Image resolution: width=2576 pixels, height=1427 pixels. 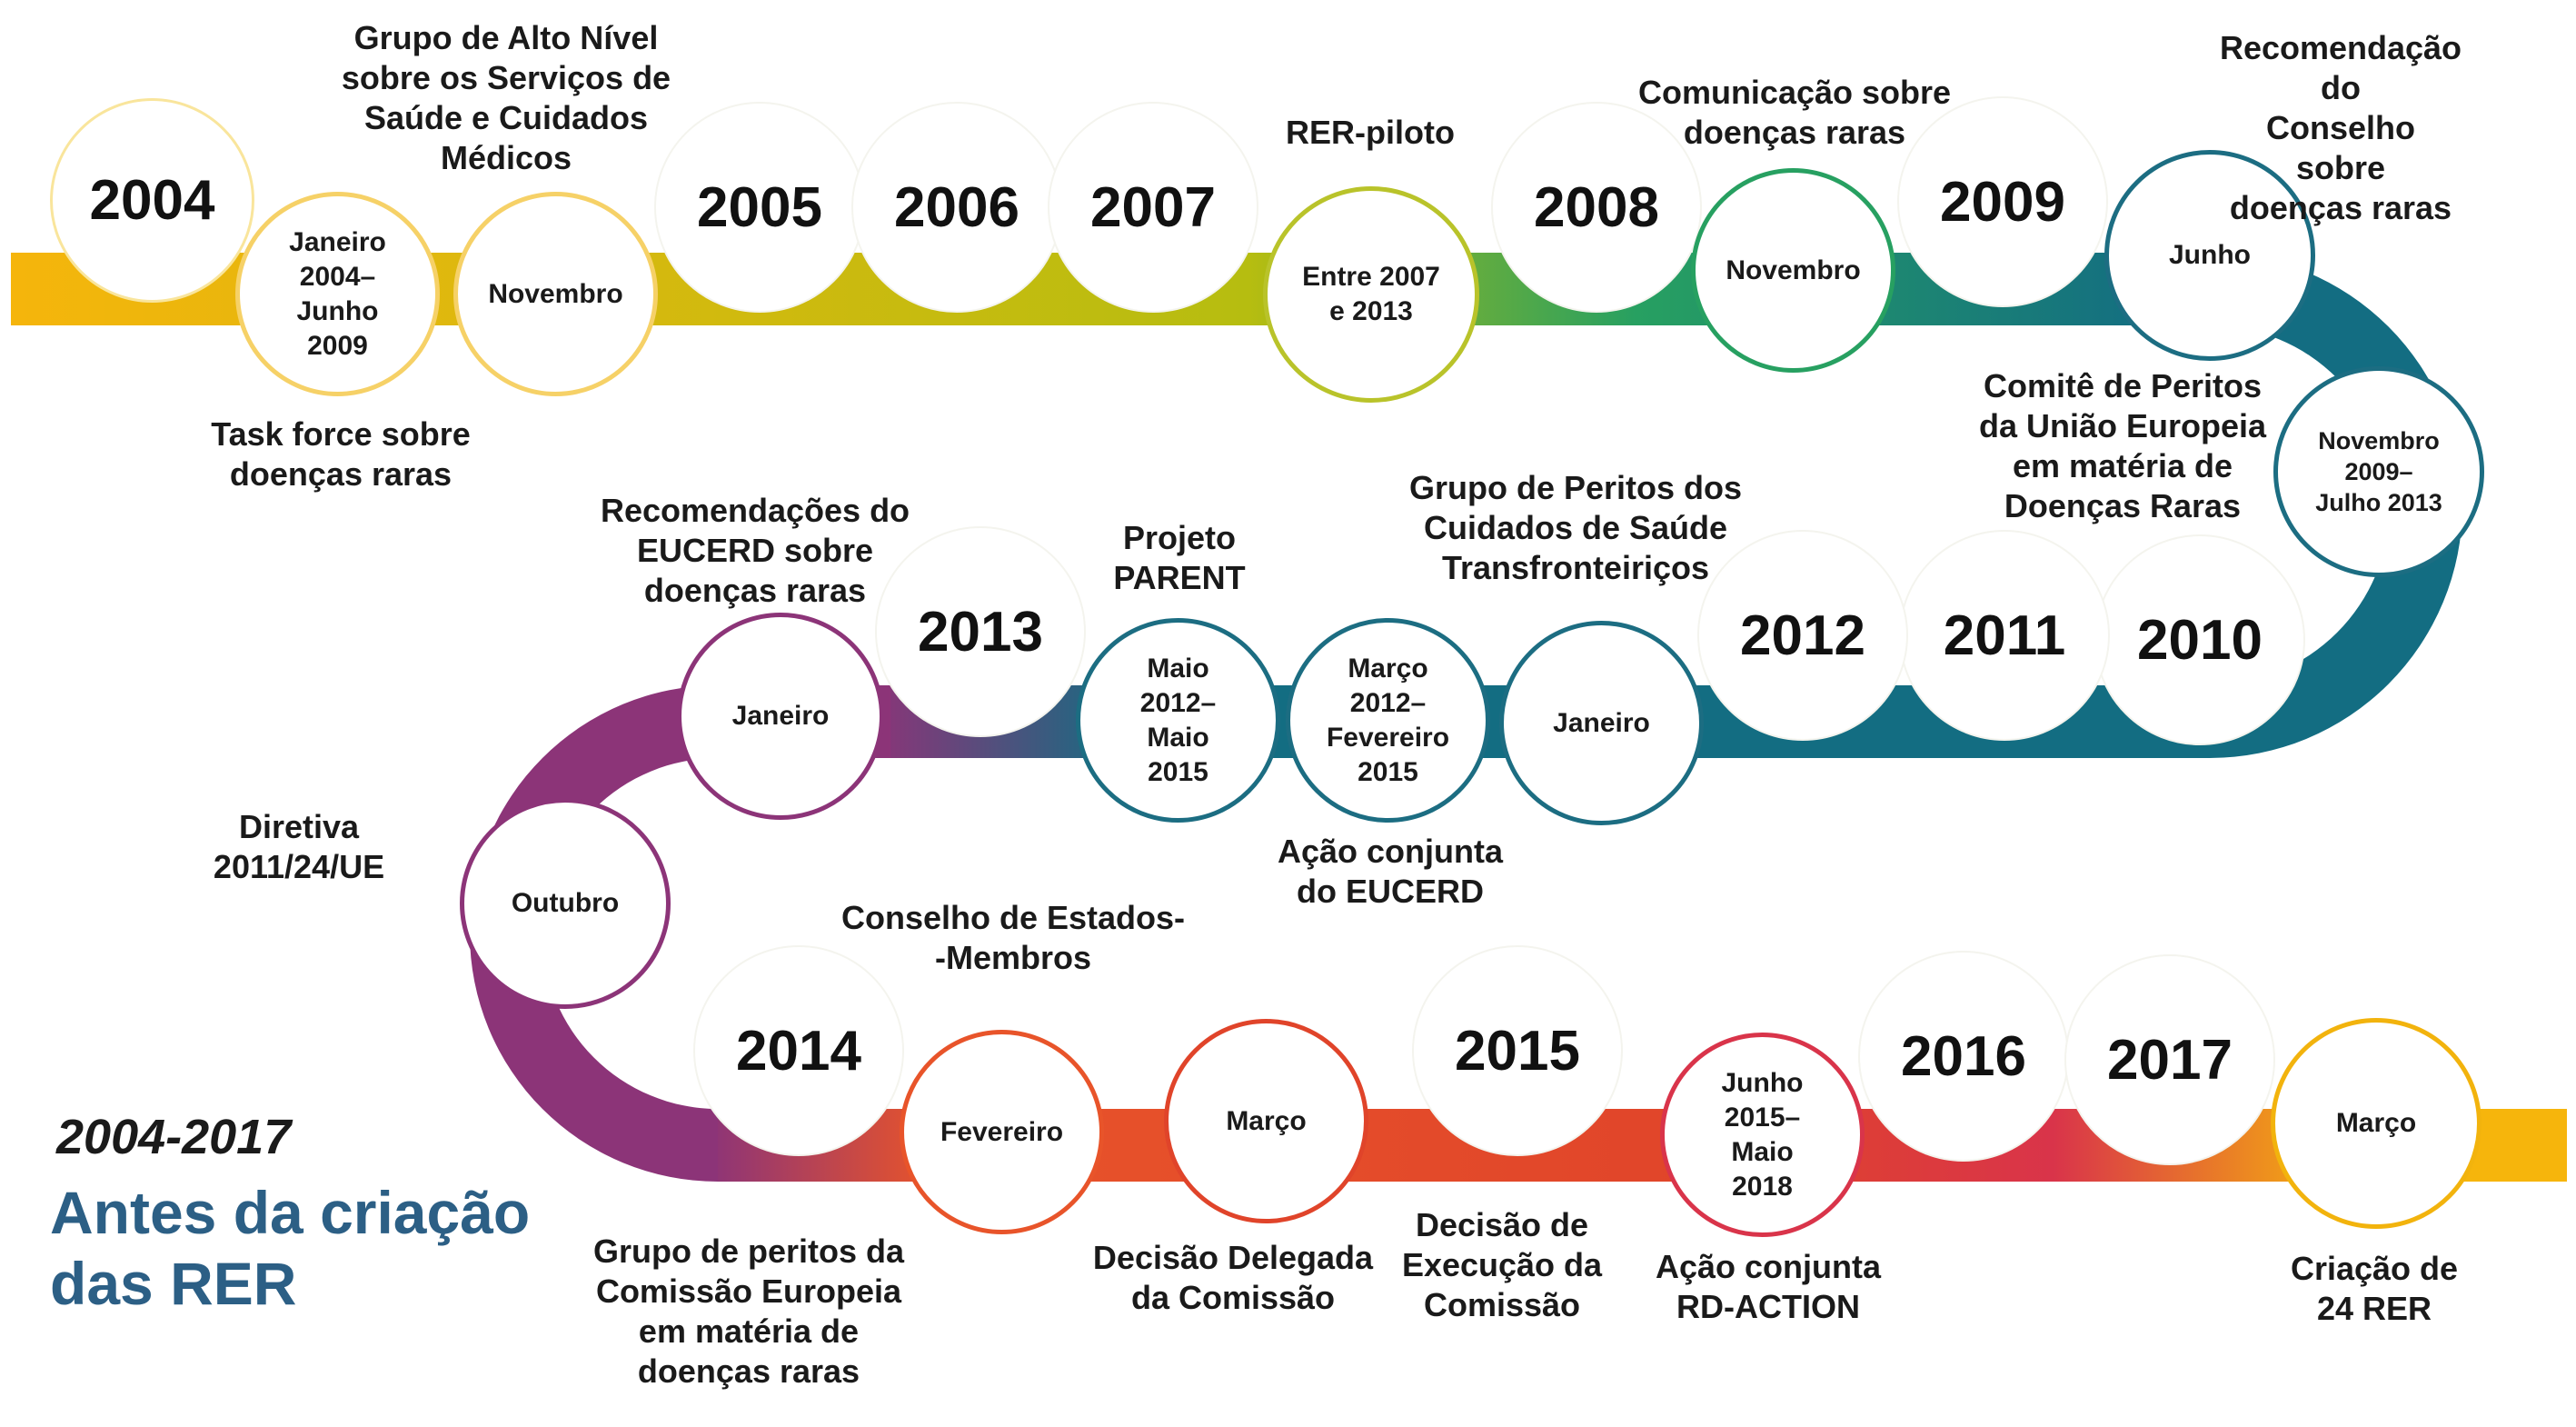 What do you see at coordinates (1502, 1264) in the screenshot?
I see `label-implementing-decision: Decisão de Execução da Comissão` at bounding box center [1502, 1264].